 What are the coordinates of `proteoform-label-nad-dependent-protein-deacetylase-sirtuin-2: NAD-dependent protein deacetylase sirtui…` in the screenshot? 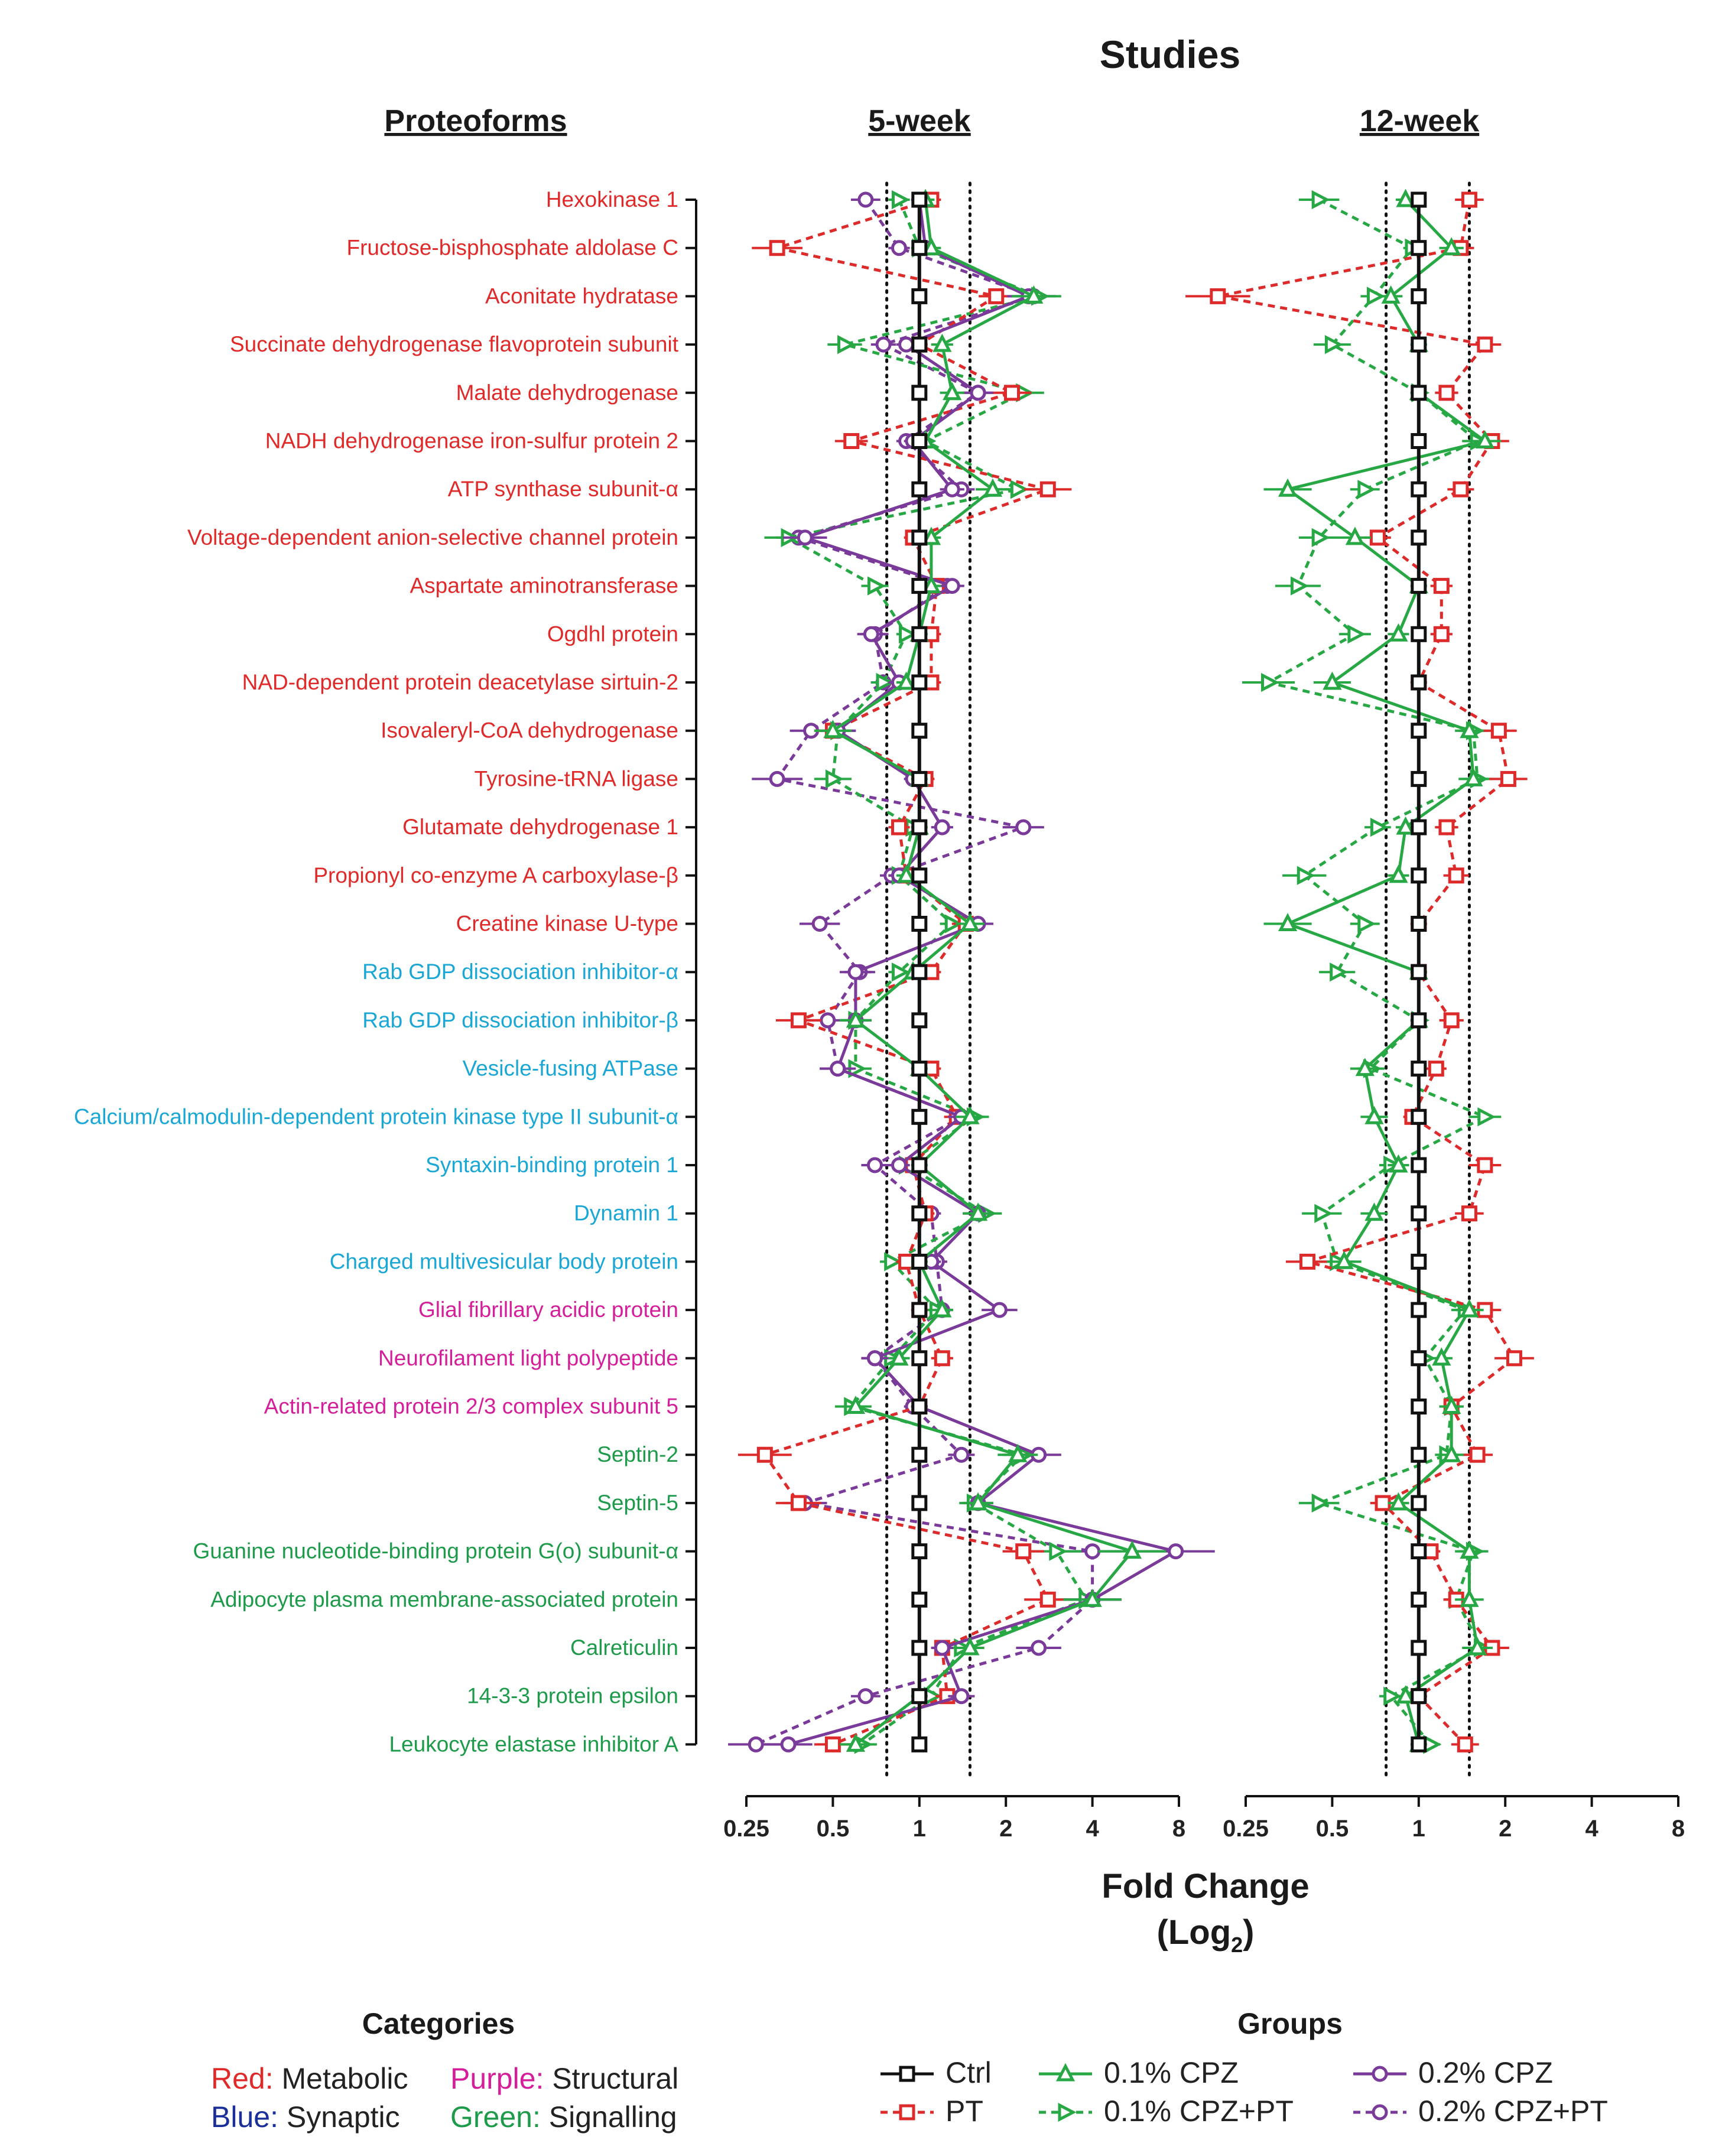 It's located at (460, 682).